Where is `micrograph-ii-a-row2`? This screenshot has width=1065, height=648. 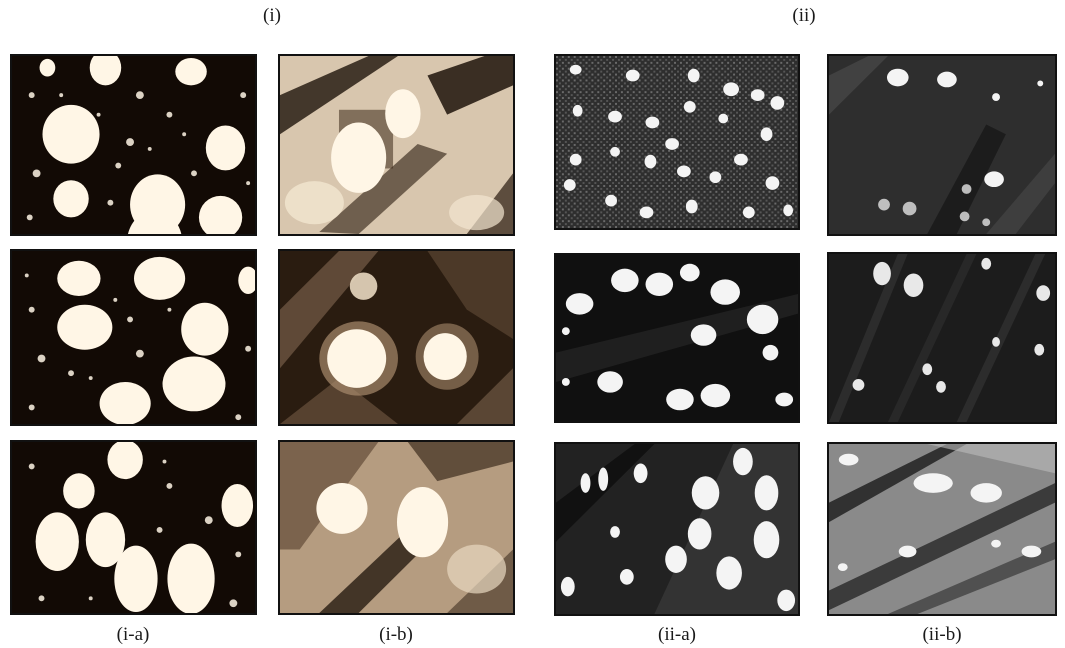 micrograph-ii-a-row2 is located at coordinates (677, 338).